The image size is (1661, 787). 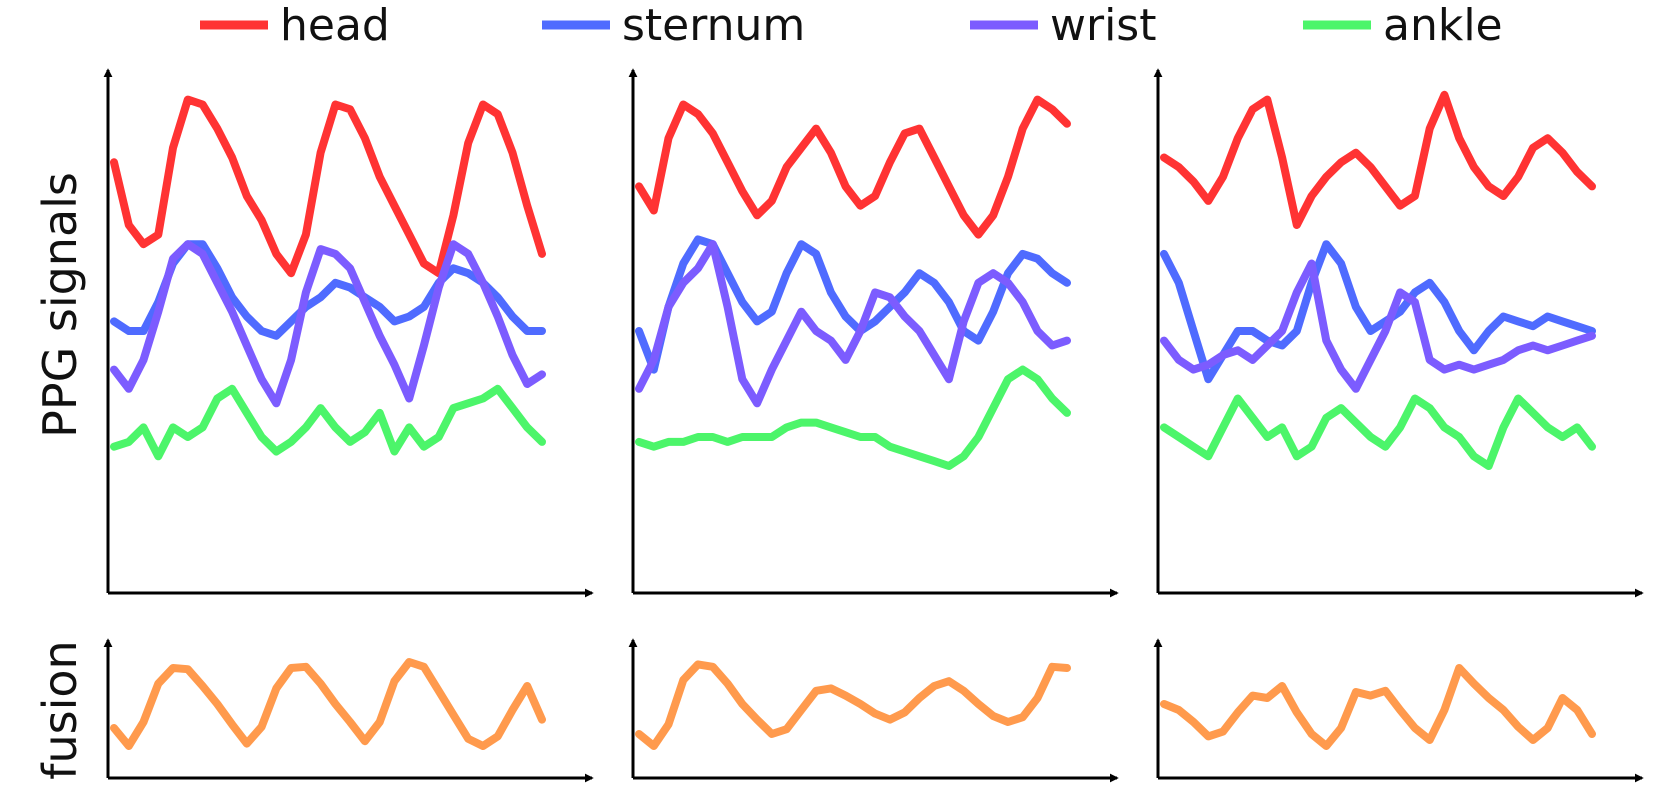 I want to click on panel-2-wrist-line, so click(x=853, y=324).